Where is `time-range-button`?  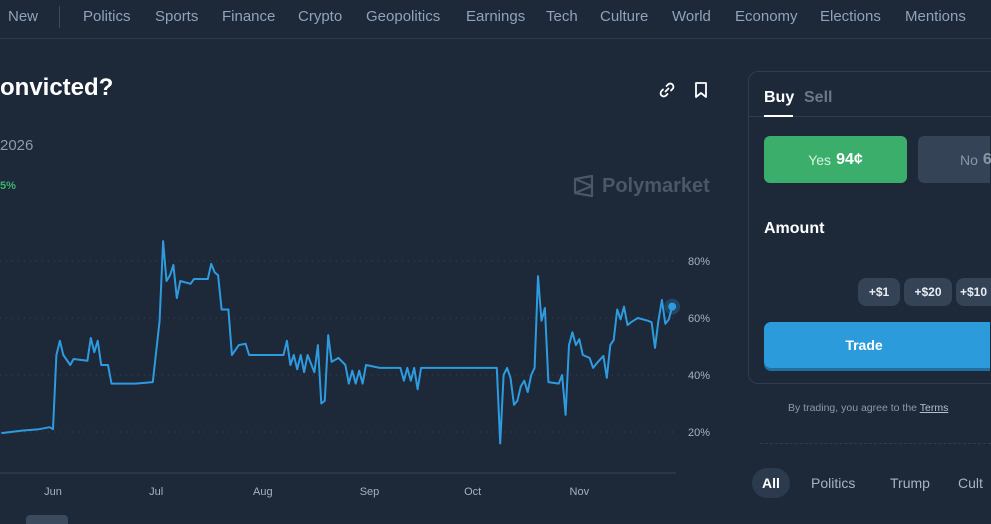
time-range-button is located at coordinates (47, 519).